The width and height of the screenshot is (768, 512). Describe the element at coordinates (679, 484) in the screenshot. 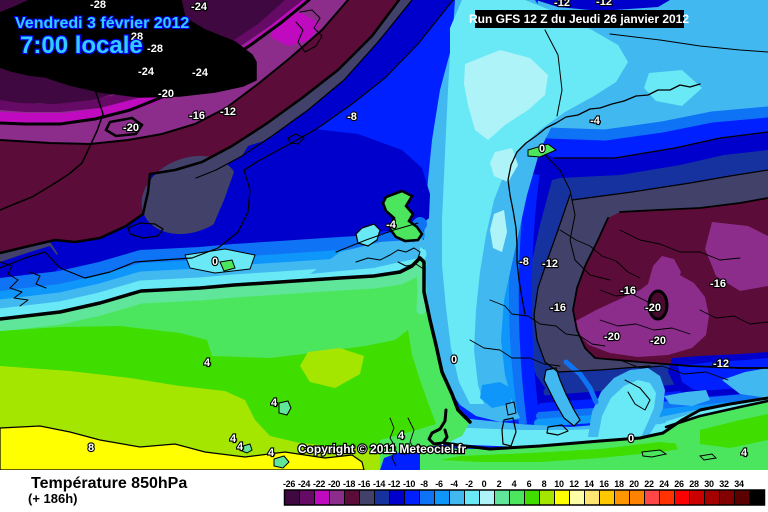

I see `svg-text: 26` at that location.